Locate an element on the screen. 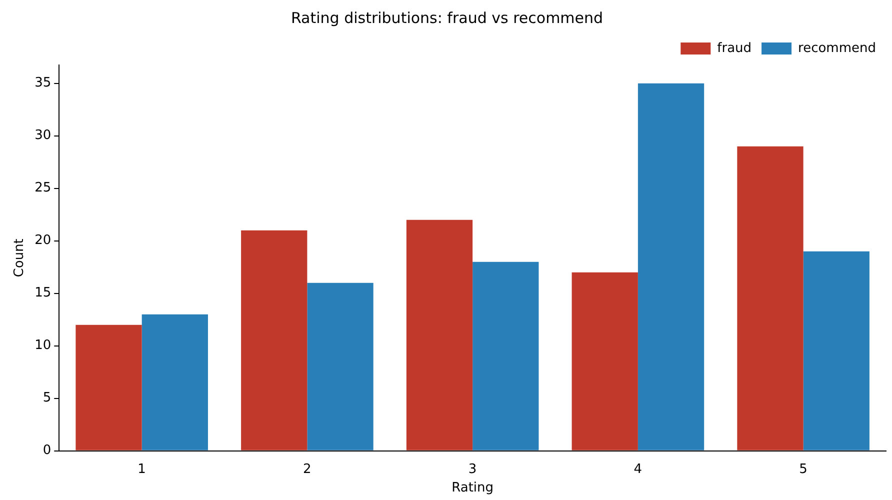 This screenshot has height=500, width=892. y-tick-label: 35 is located at coordinates (43, 83).